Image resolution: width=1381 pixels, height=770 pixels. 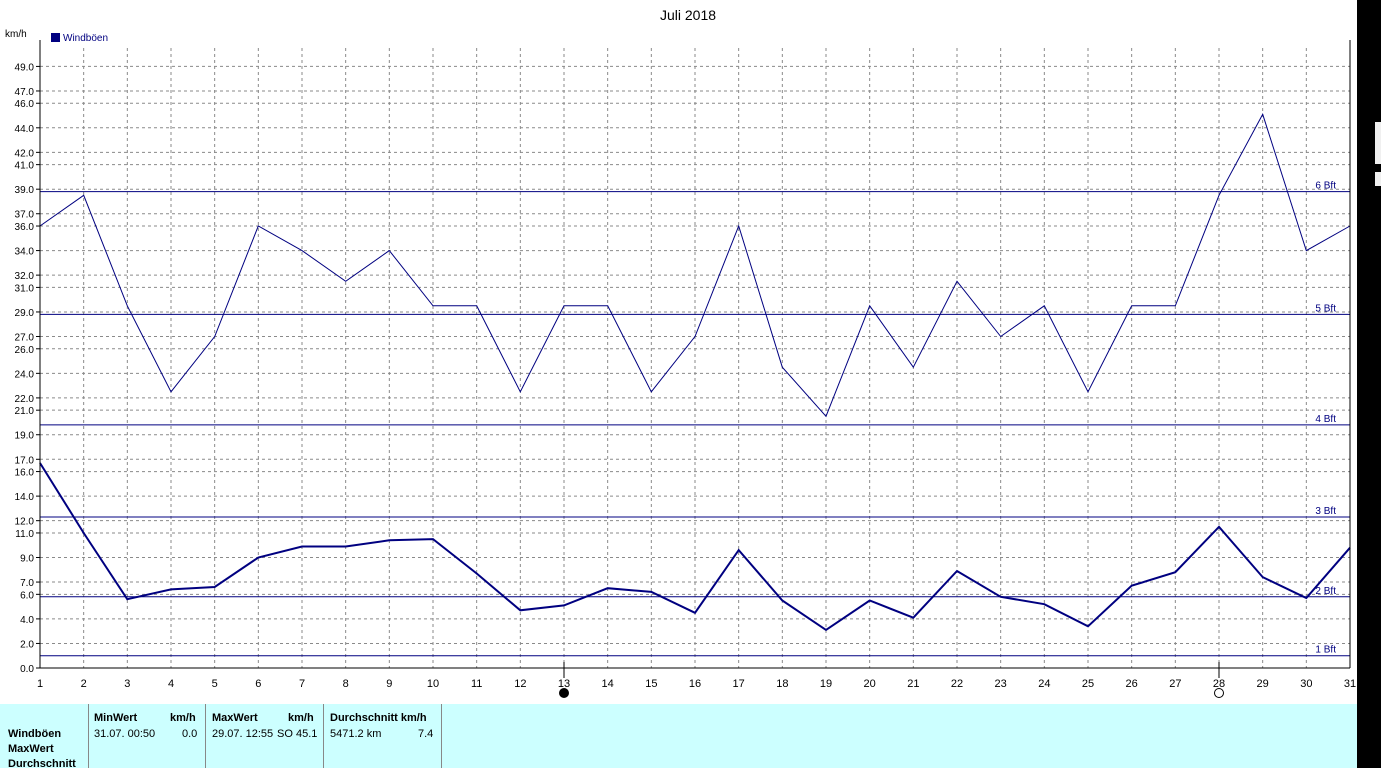 I want to click on x-tick-label: 19, so click(x=826, y=684).